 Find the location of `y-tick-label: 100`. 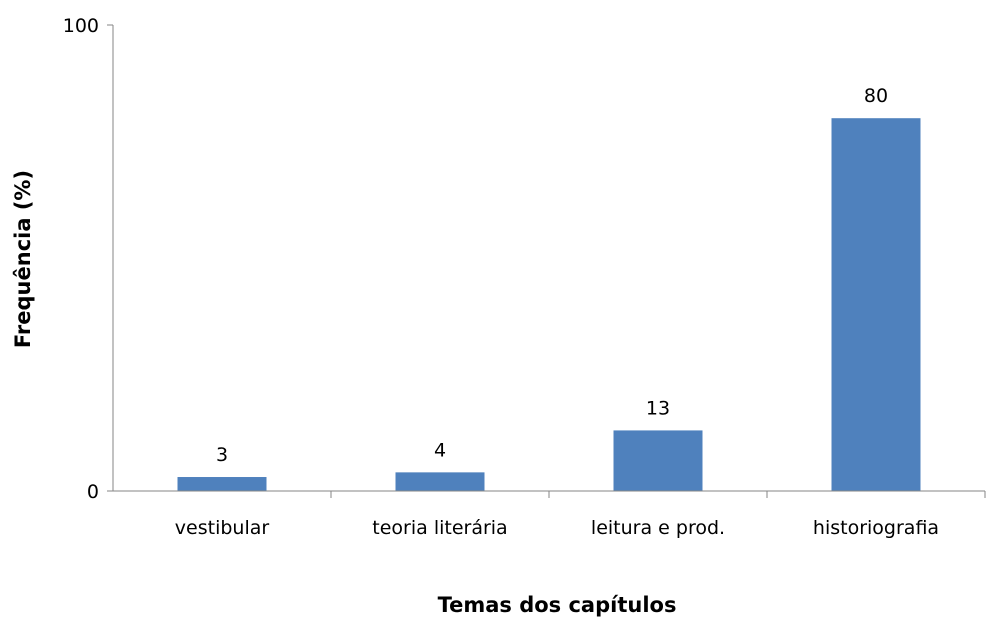

y-tick-label: 100 is located at coordinates (81, 26).